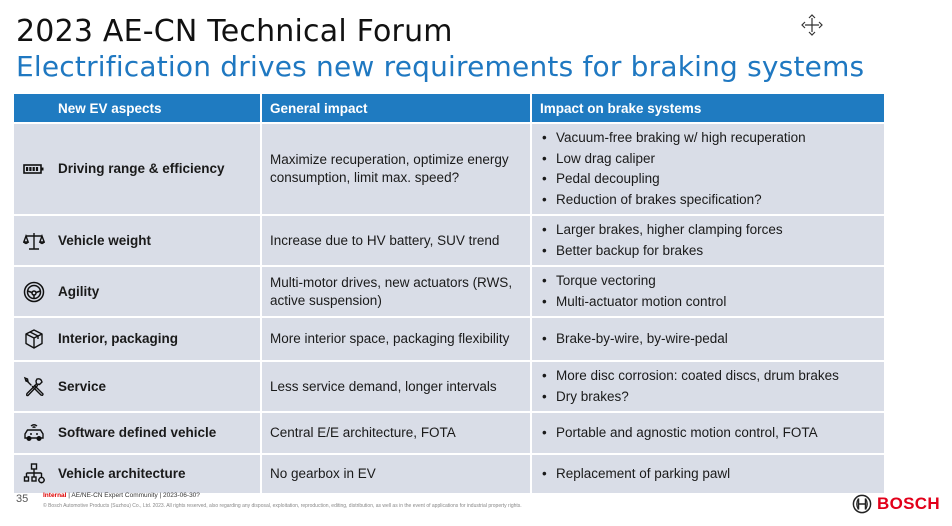  Describe the element at coordinates (34, 474) in the screenshot. I see `architecture-icon` at that location.